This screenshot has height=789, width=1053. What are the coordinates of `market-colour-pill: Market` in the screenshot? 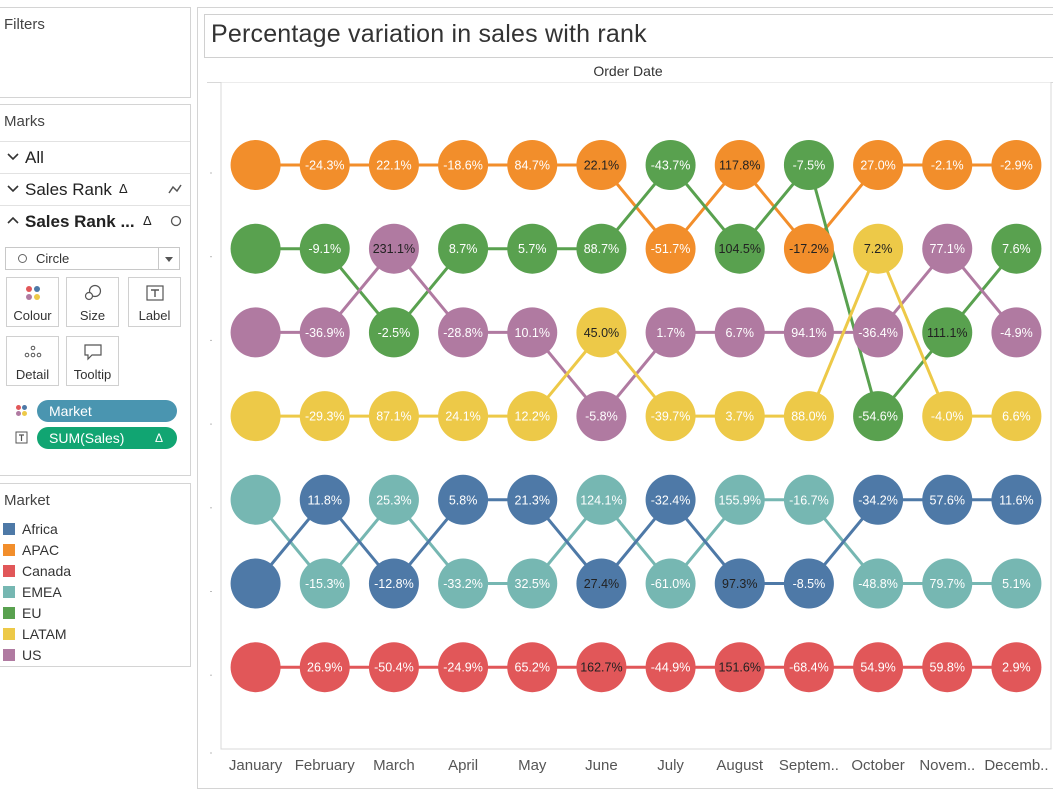 It's located at (107, 411).